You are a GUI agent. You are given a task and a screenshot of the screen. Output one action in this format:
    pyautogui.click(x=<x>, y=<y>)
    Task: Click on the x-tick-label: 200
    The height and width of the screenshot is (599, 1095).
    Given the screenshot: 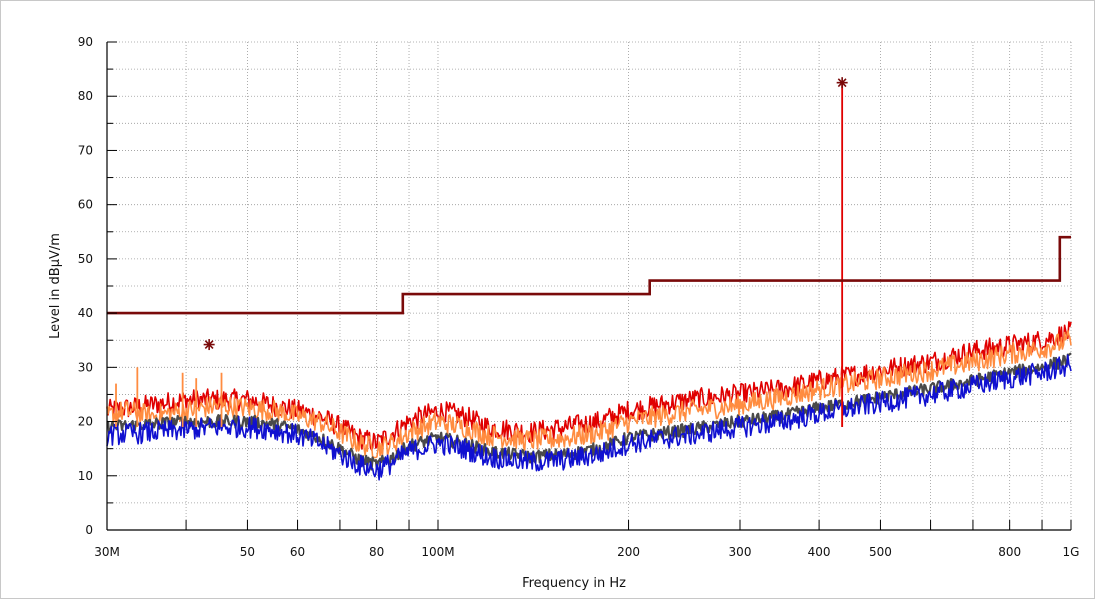 What is the action you would take?
    pyautogui.click(x=628, y=552)
    